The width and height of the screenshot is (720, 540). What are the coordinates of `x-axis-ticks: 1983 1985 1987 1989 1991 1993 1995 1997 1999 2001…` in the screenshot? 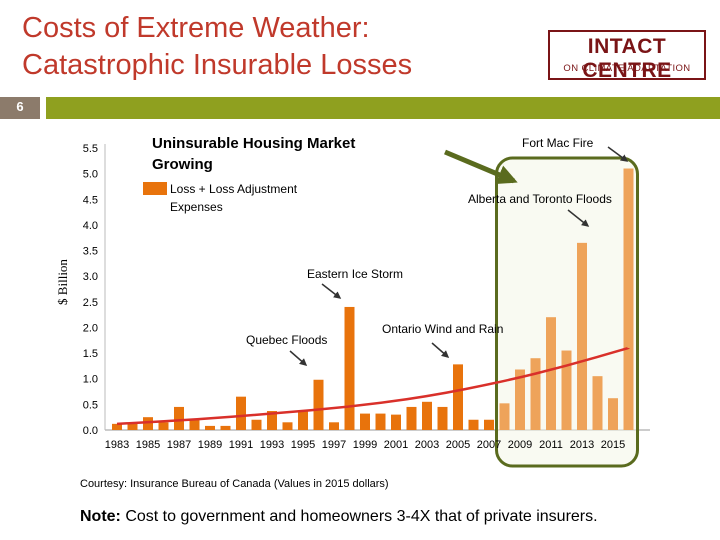 It's located at (365, 445).